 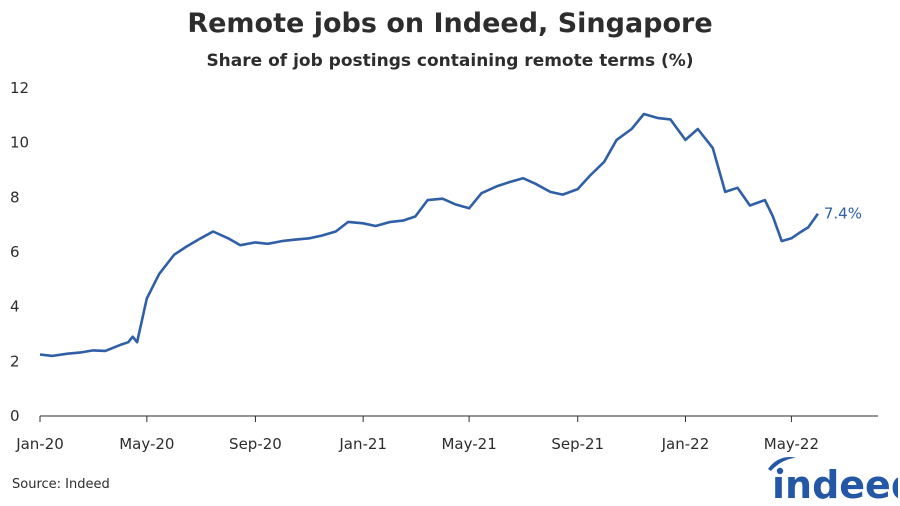 What do you see at coordinates (15, 307) in the screenshot?
I see `y-tick-label: 4` at bounding box center [15, 307].